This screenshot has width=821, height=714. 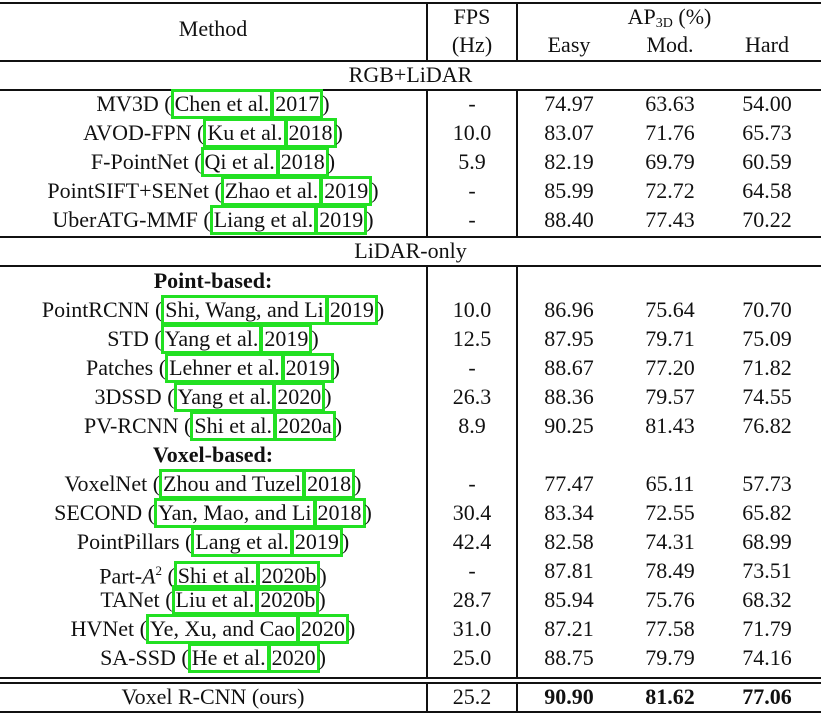 I want to click on table-cell-hard: 57.73, so click(x=767, y=483).